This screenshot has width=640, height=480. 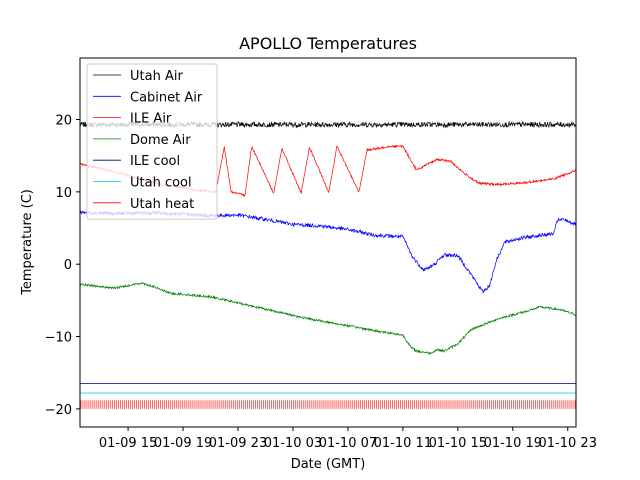 What do you see at coordinates (162, 204) in the screenshot?
I see `legend-label-utah-heat: Utah heat` at bounding box center [162, 204].